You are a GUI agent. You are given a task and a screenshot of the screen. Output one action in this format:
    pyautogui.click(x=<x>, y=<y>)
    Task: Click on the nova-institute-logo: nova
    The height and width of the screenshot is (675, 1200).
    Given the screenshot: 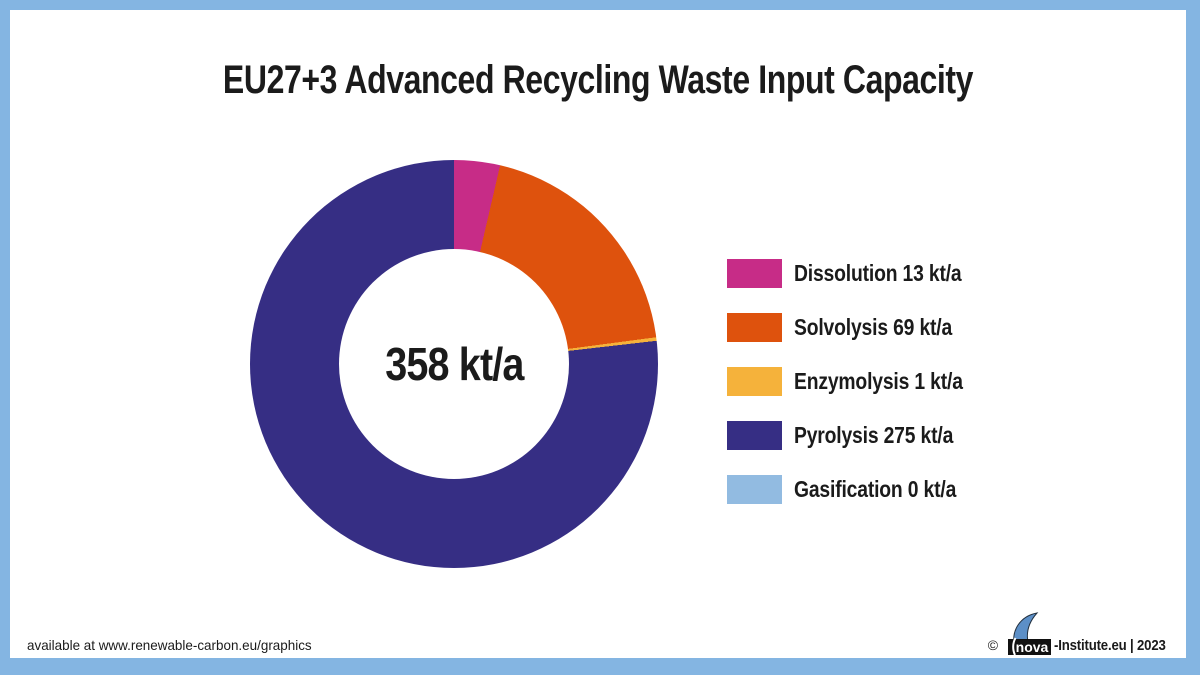 What is the action you would take?
    pyautogui.click(x=1027, y=634)
    